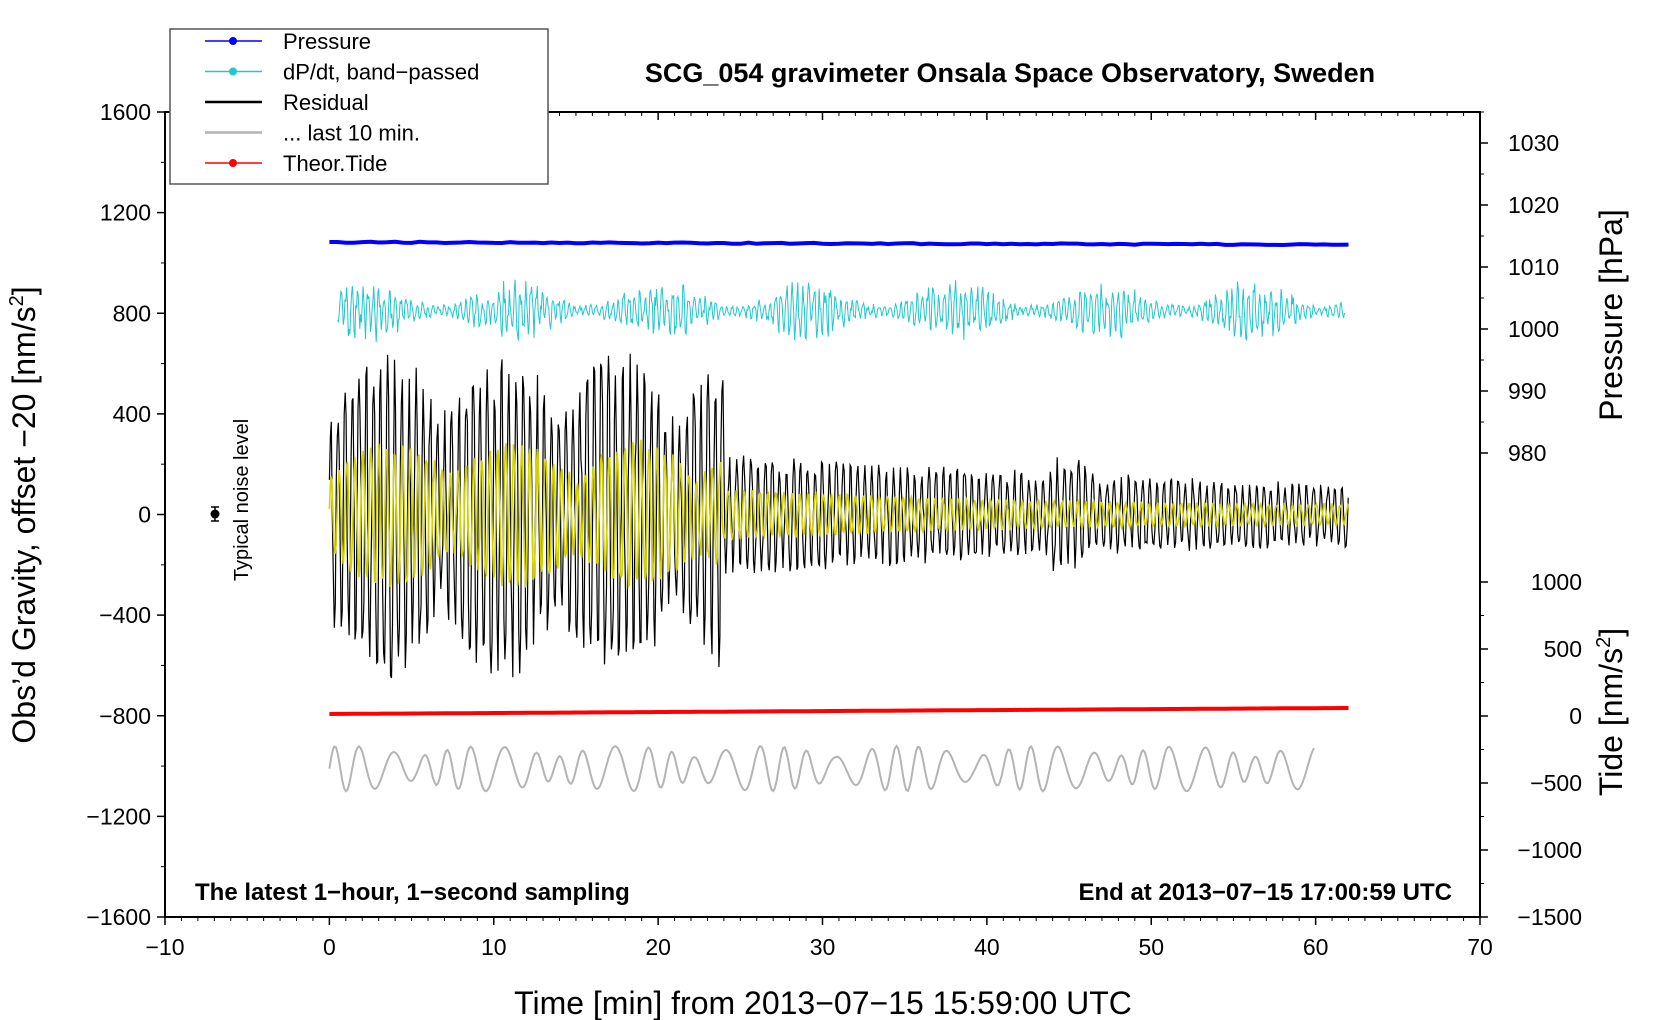 The image size is (1660, 1020). I want to click on series-bandpassed-residual-line, so click(839, 514).